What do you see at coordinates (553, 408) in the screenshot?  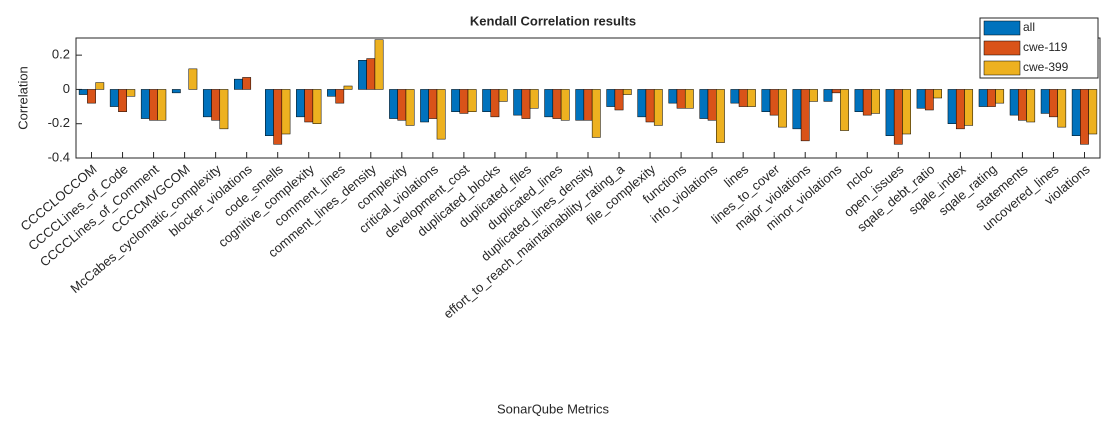 I see `x-axis-label: SonarQube Metrics` at bounding box center [553, 408].